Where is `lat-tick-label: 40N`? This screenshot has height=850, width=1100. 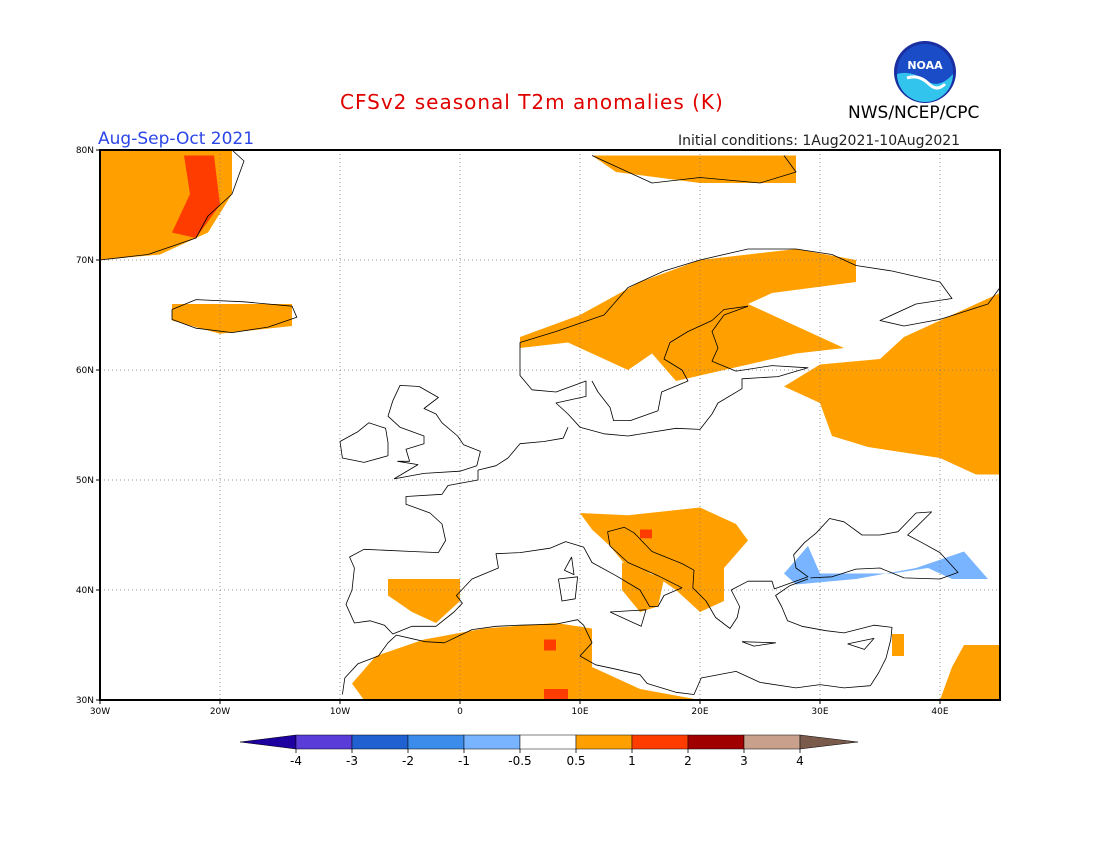
lat-tick-label: 40N is located at coordinates (85, 591).